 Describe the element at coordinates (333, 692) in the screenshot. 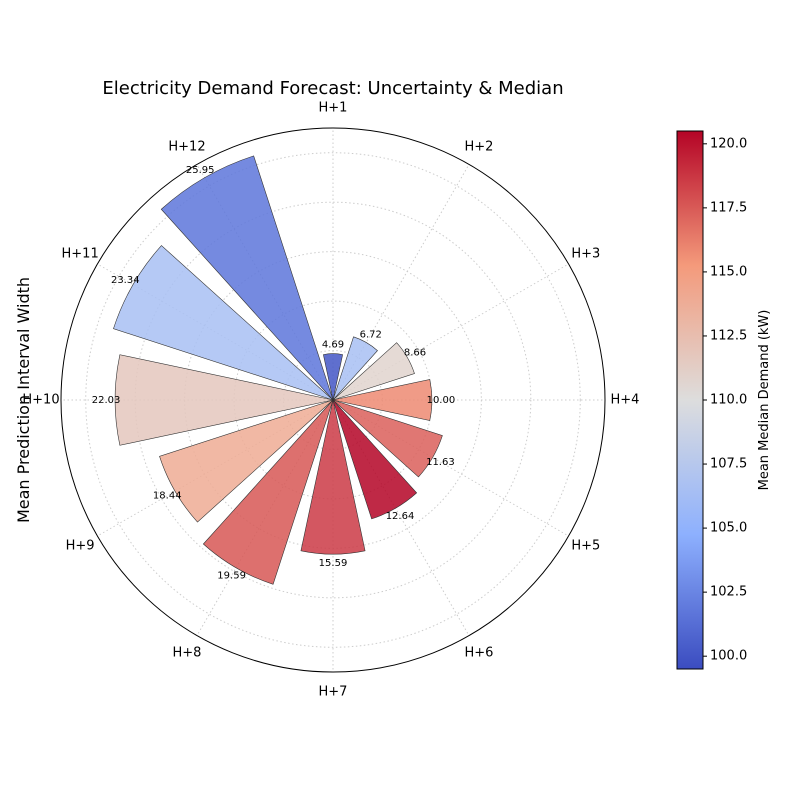

I see `category-label: H+7` at that location.